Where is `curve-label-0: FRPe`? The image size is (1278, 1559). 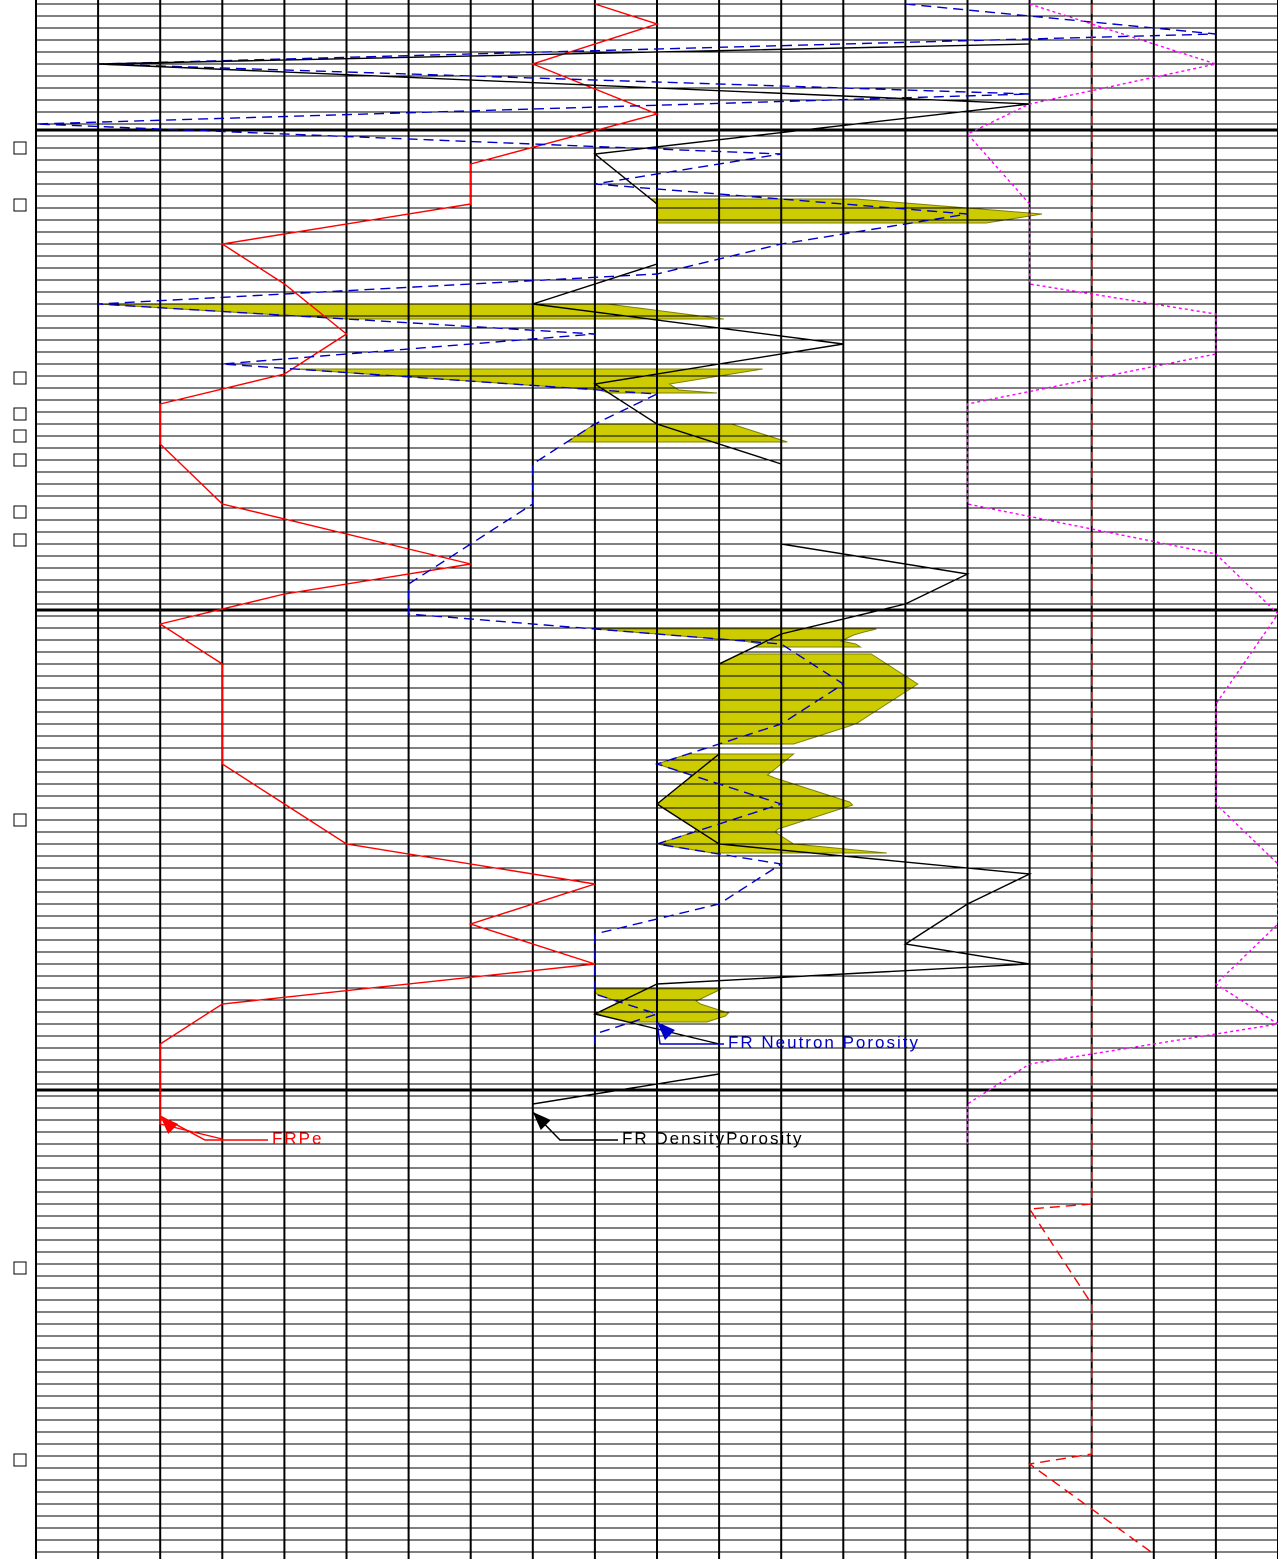 curve-label-0: FRPe is located at coordinates (297, 1138).